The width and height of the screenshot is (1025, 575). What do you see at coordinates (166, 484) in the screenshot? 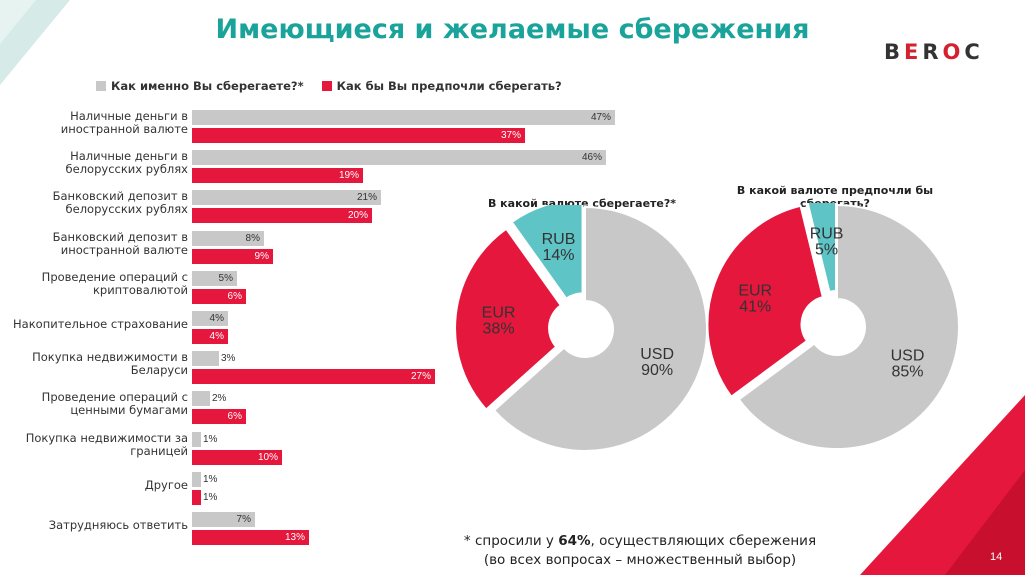
I see `category-label: Другое` at bounding box center [166, 484].